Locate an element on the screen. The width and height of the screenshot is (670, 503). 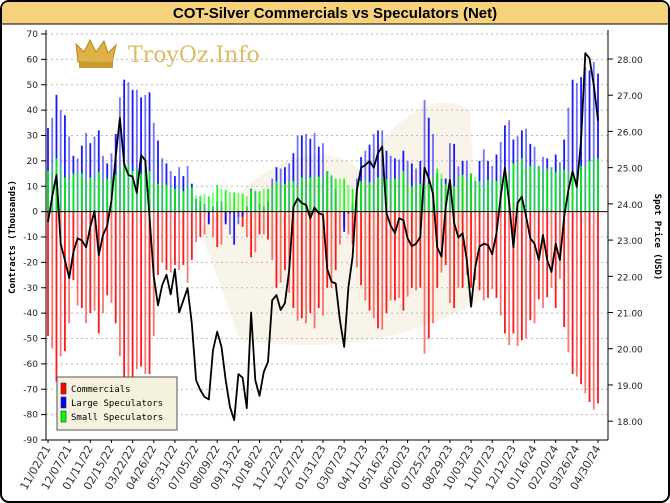
legend-box is located at coordinates (117, 403).